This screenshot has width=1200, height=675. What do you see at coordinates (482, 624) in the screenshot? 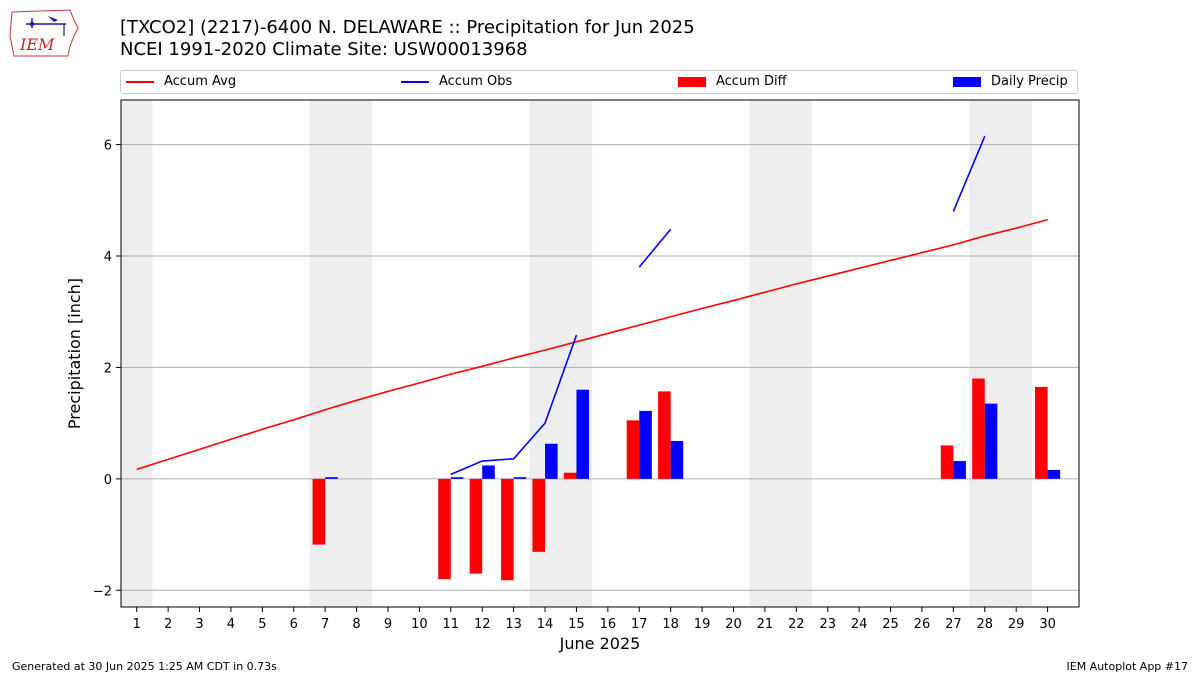
I see `x-tick-label-12: 12` at bounding box center [482, 624].